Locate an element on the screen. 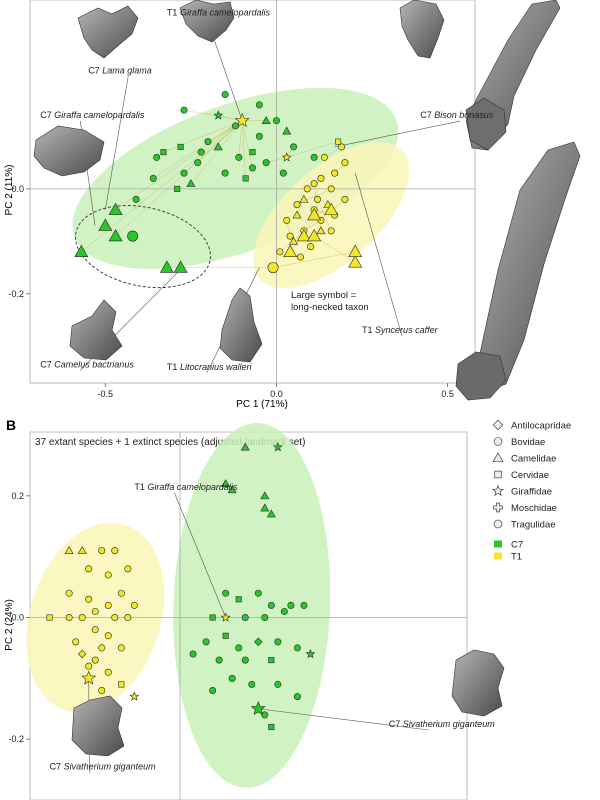 This screenshot has height=800, width=600. panel-a-y-axis-label: PC 2 (11%) is located at coordinates (9, 190).